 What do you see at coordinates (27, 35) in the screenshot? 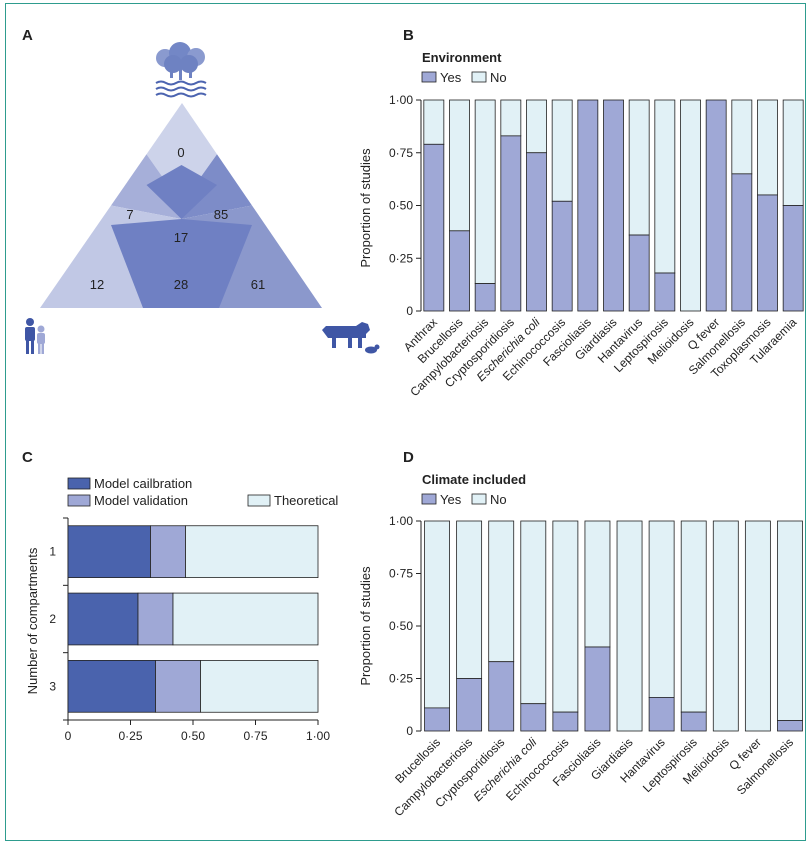
I see `panel-letter-a: A` at bounding box center [27, 35].